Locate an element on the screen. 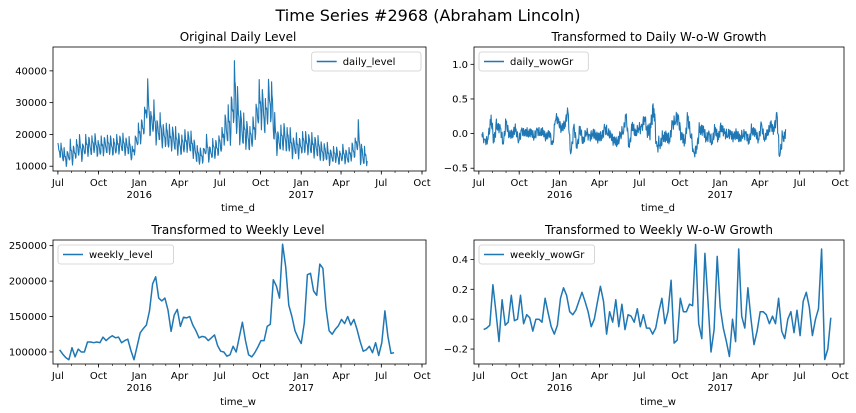 Image resolution: width=856 pixels, height=413 pixels. legend: daily_wowGr is located at coordinates (533, 61).